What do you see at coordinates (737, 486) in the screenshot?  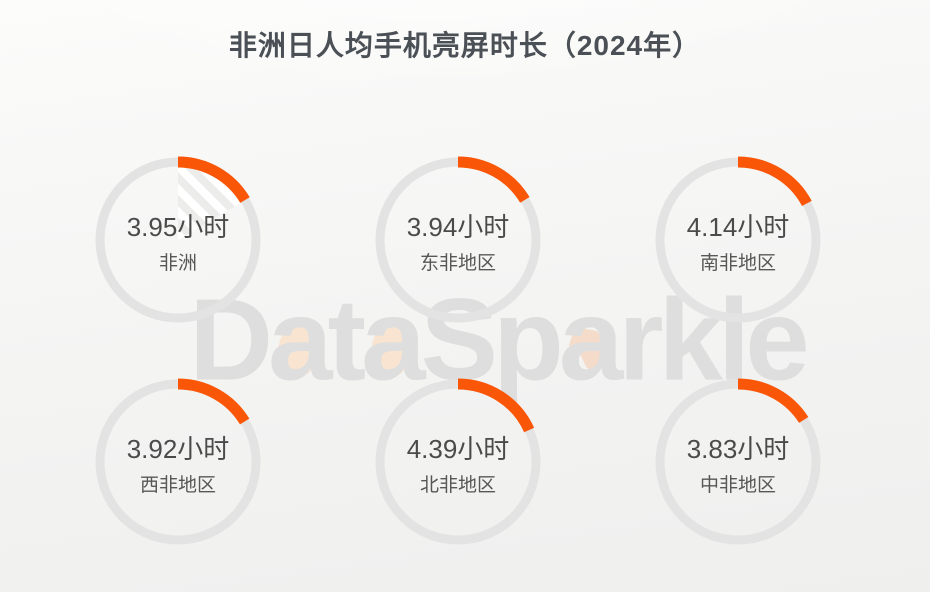 I see `gauge-region-label: 中非地区` at bounding box center [737, 486].